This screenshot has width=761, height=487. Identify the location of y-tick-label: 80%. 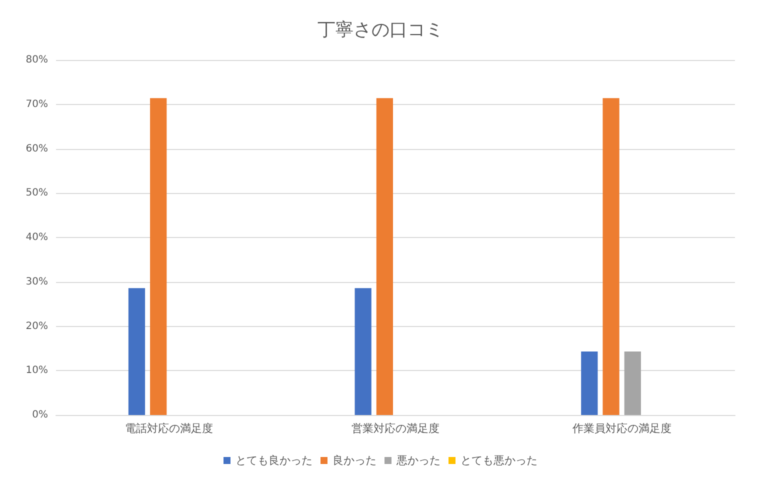
(37, 60).